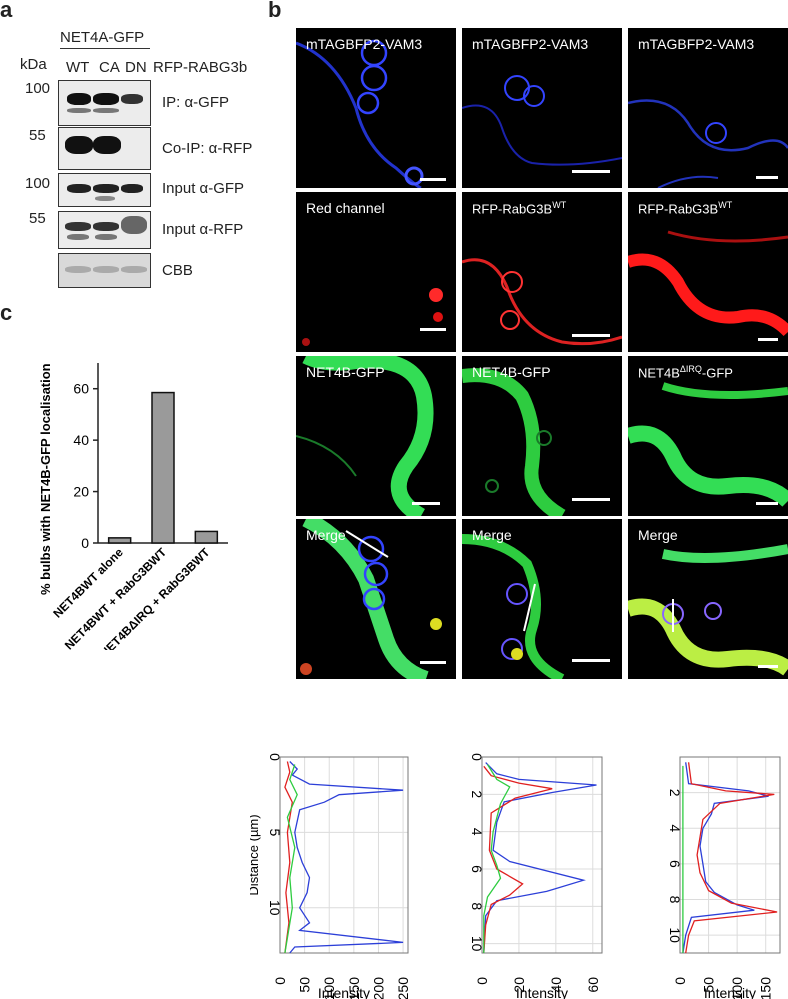 This screenshot has width=788, height=999. I want to click on lane-label-dn: DN, so click(136, 67).